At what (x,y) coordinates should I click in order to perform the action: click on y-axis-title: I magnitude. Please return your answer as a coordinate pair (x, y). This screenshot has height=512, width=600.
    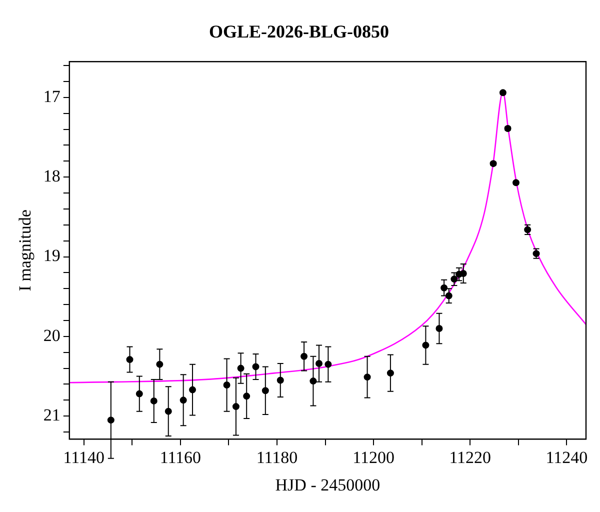
    Looking at the image, I should click on (25, 251).